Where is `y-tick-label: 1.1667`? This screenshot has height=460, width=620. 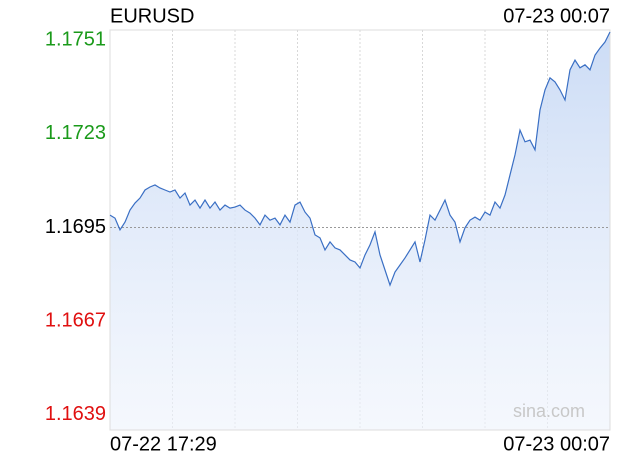 y-tick-label: 1.1667 is located at coordinates (75, 320).